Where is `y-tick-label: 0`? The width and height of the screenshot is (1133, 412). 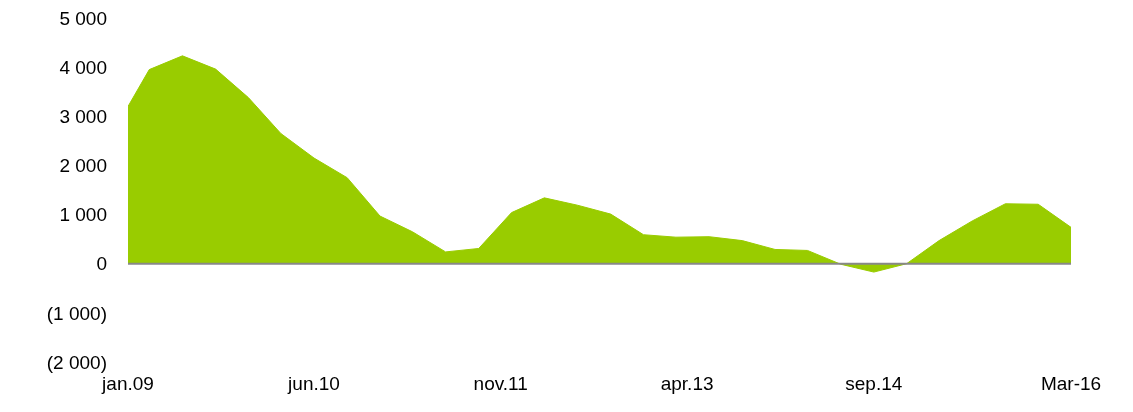
y-tick-label: 0 is located at coordinates (101, 264).